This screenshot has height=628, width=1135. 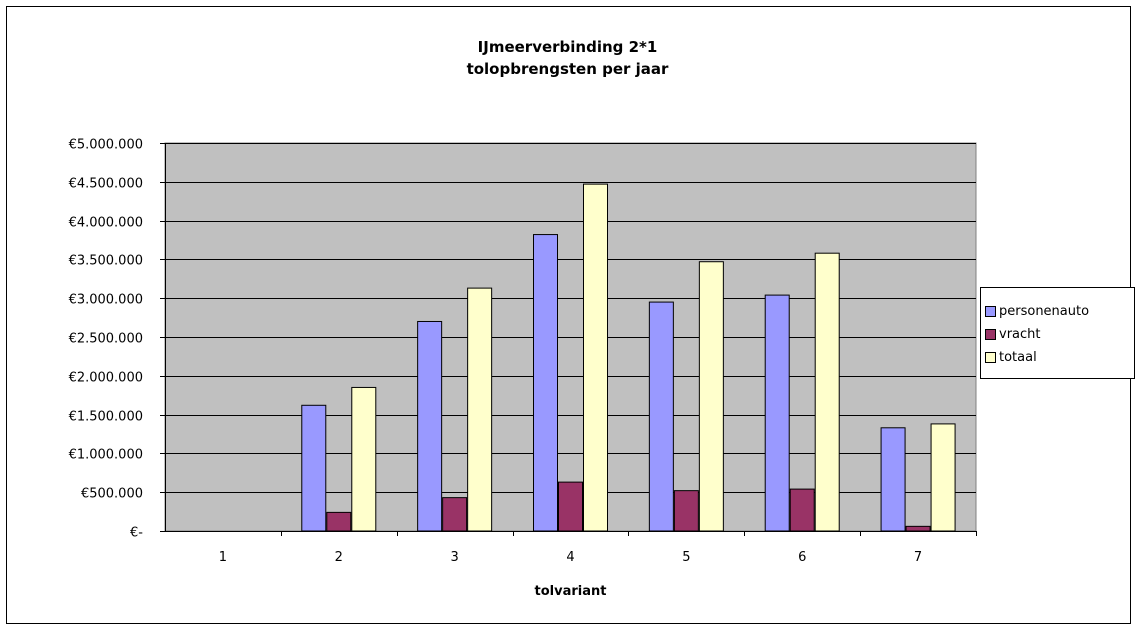 I want to click on legend-item-personenauto: personenauto, so click(x=1037, y=311).